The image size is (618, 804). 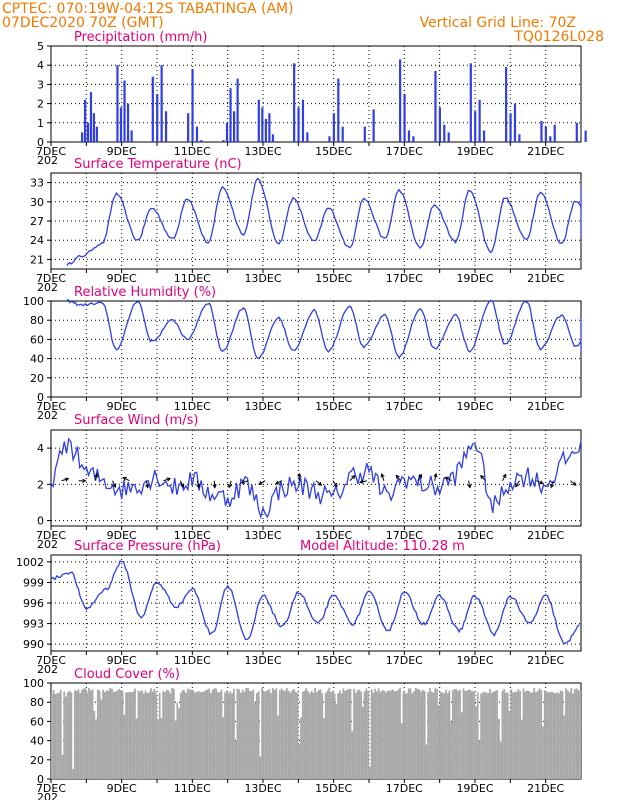 What do you see at coordinates (140, 37) in the screenshot?
I see `precipitation-title: Precipitation (mm/h)` at bounding box center [140, 37].